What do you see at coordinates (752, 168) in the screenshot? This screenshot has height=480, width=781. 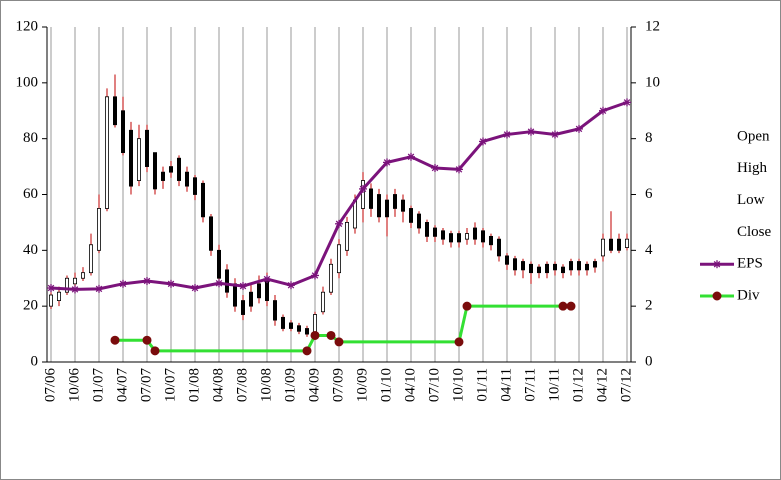 I see `legend-label: High` at bounding box center [752, 168].